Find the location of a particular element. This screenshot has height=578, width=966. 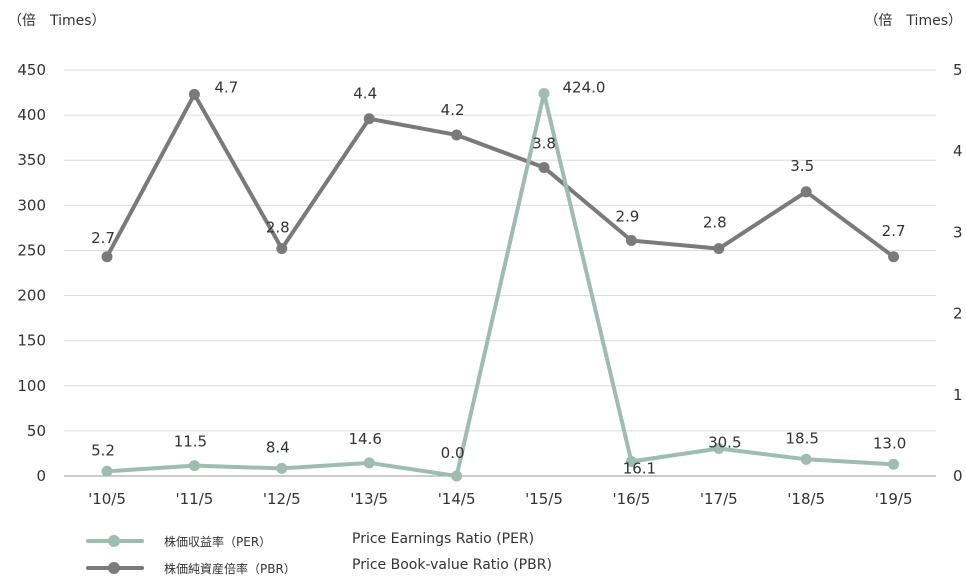

legend-label-pbr-en: Price Book-value Ratio (PBR) is located at coordinates (452, 565).